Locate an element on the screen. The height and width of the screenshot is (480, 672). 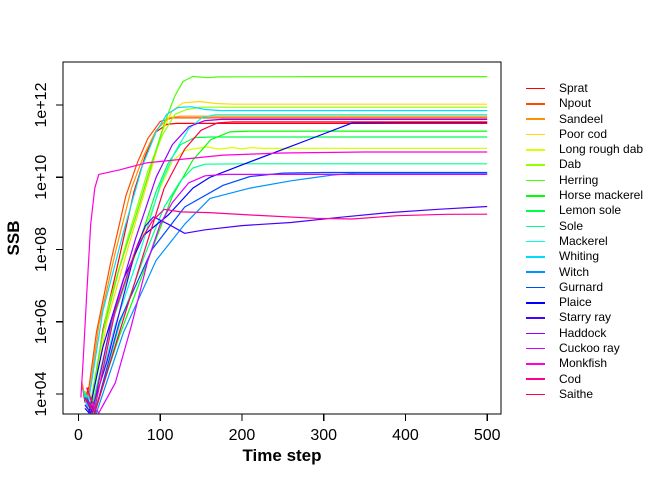
legend-item: Sole is located at coordinates (599, 226).